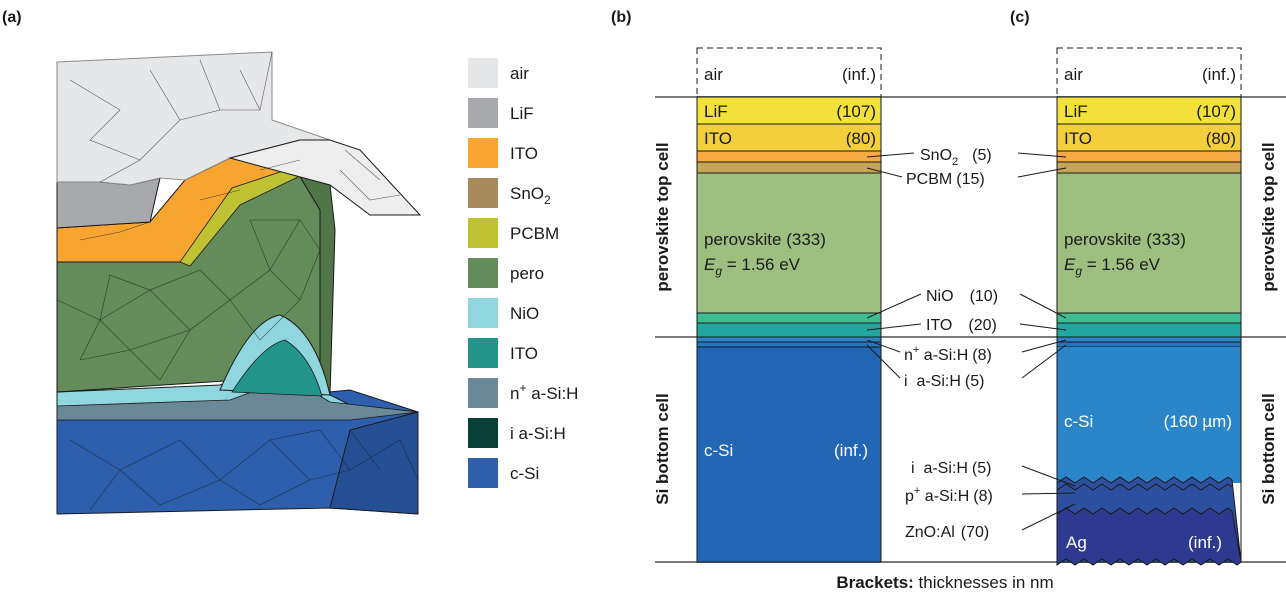 This screenshot has width=1286, height=600. What do you see at coordinates (1149, 339) in the screenshot?
I see `stack-c-n-asi` at bounding box center [1149, 339].